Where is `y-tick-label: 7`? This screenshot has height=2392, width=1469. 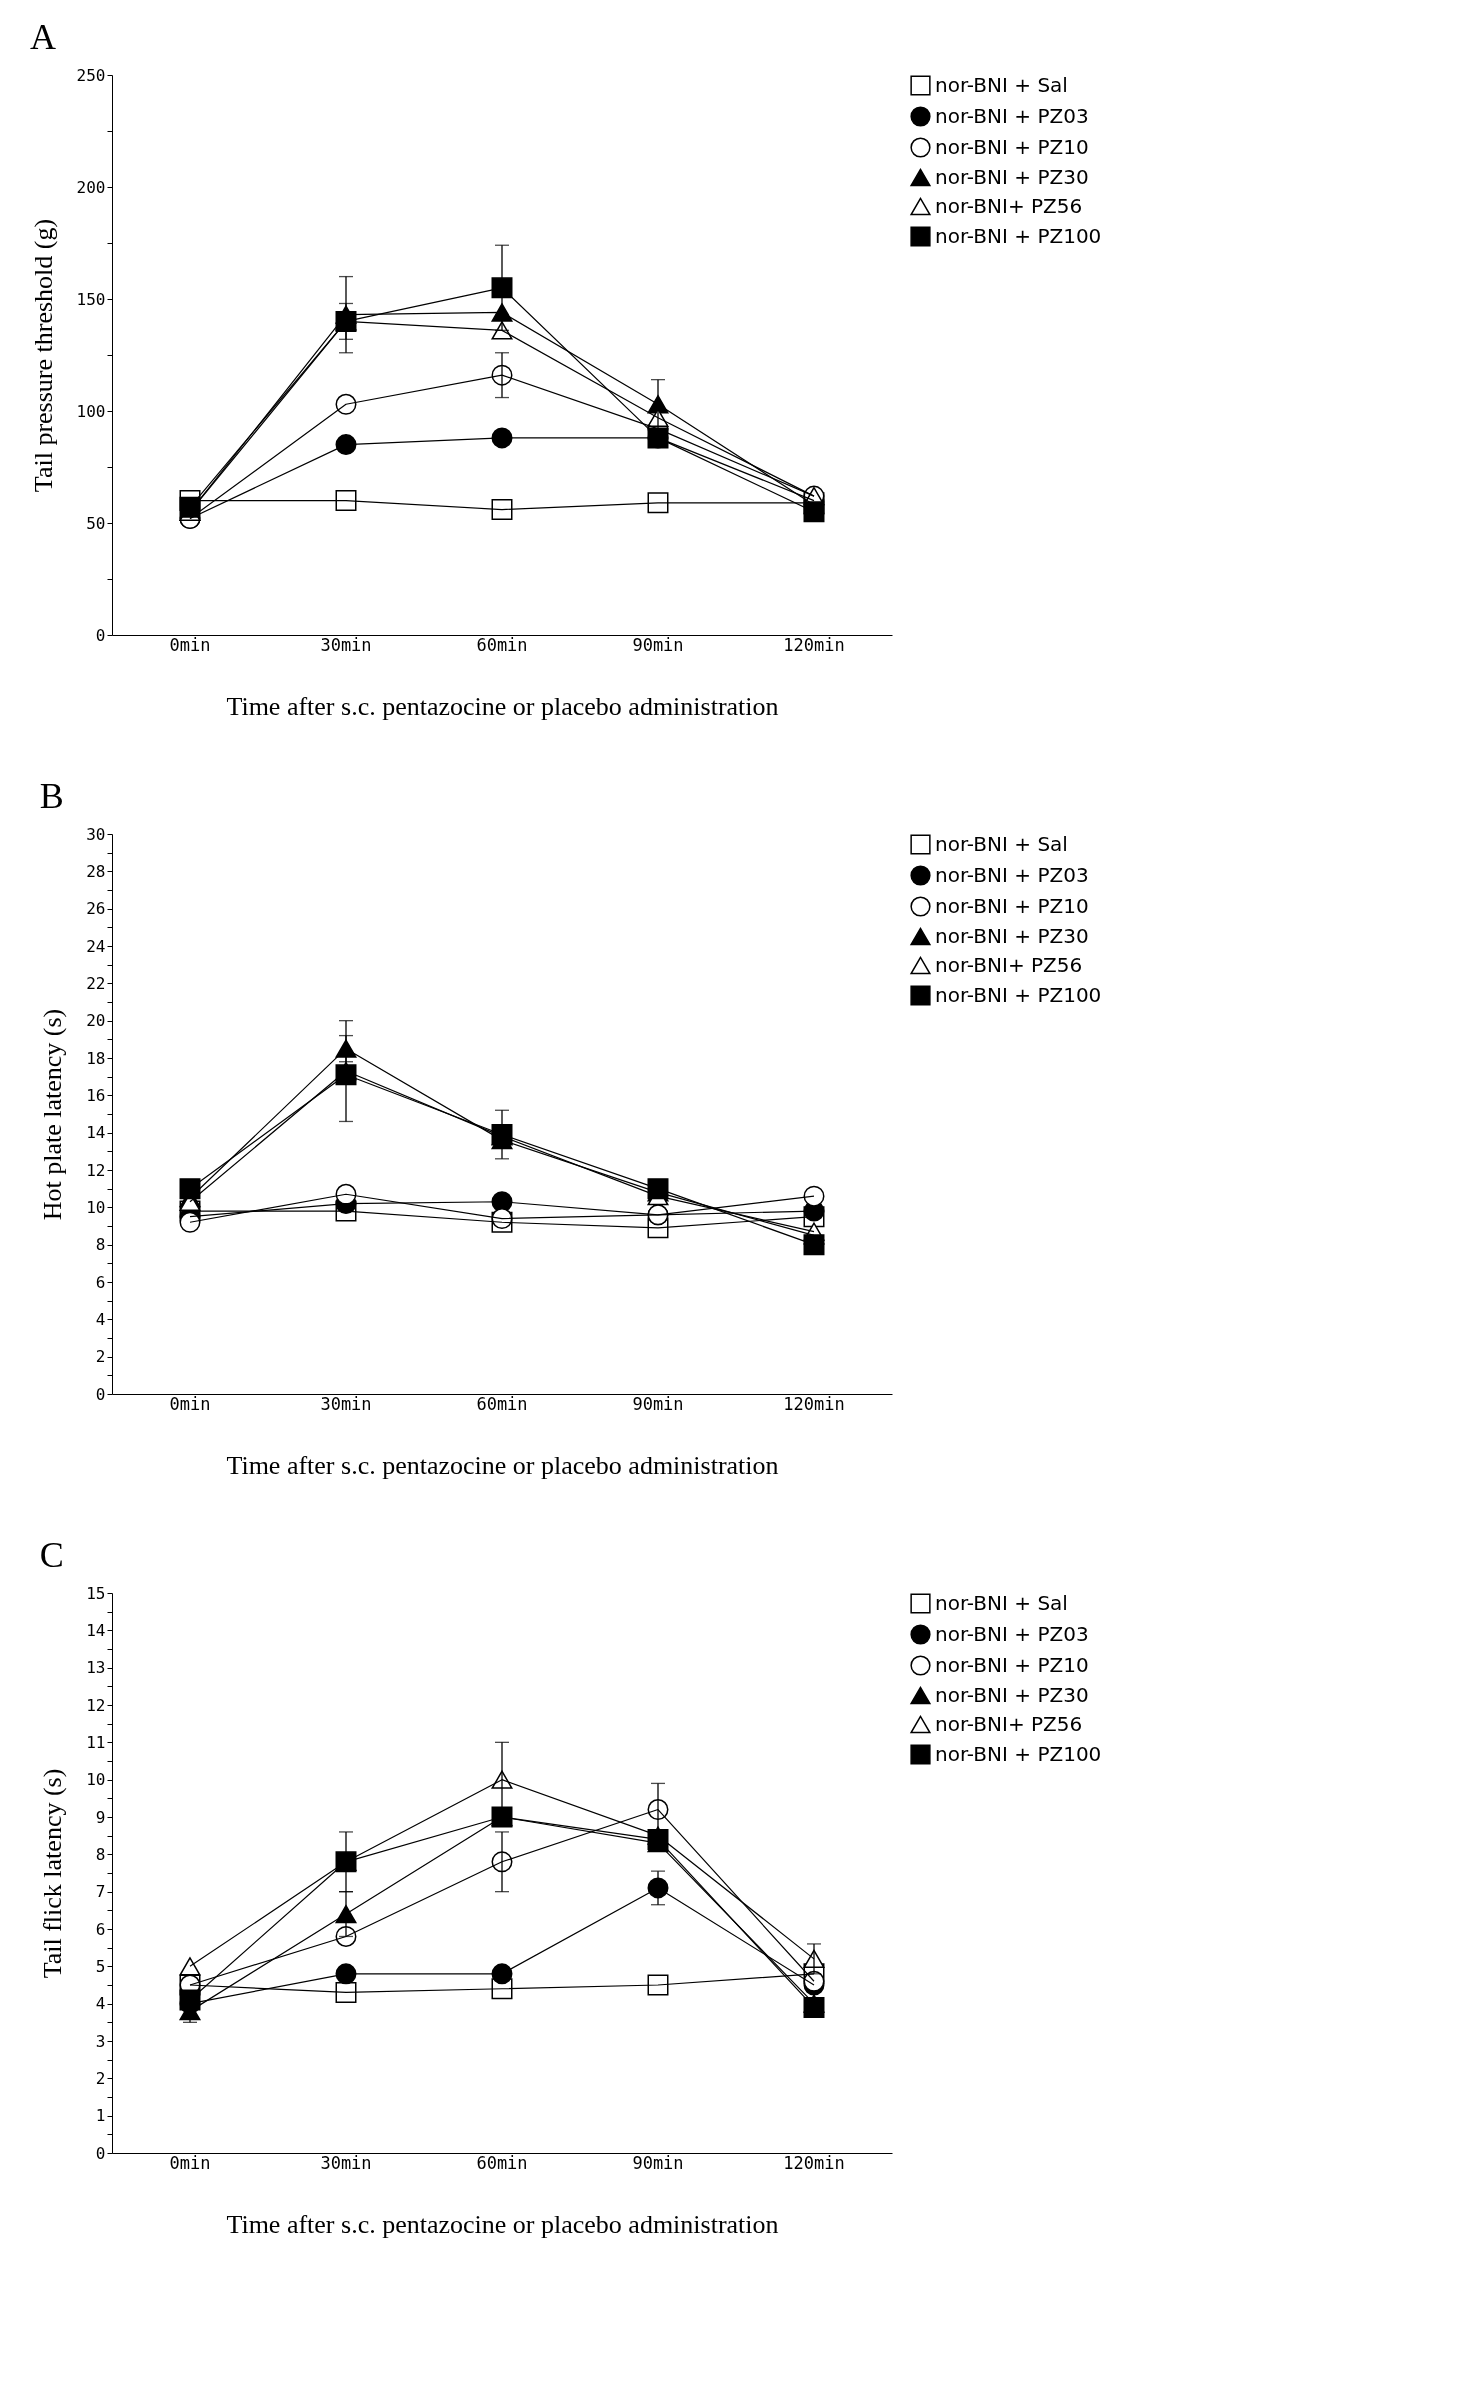
y-tick-label: 7 is located at coordinates (100, 1892).